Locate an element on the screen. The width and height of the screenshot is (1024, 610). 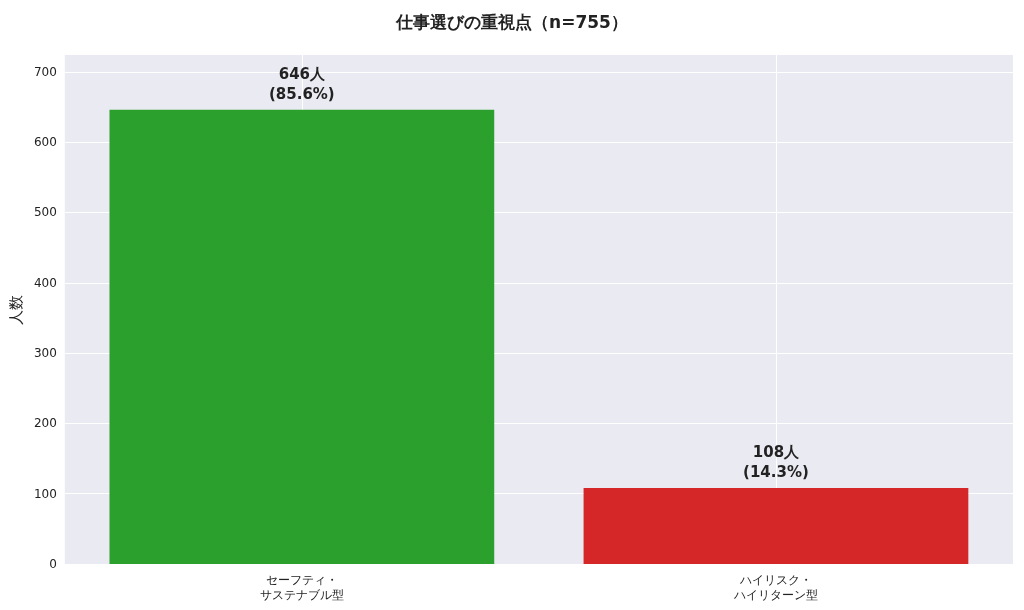
x-tick-label: ハイリスク・ハイリターン型 is located at coordinates (775, 587).